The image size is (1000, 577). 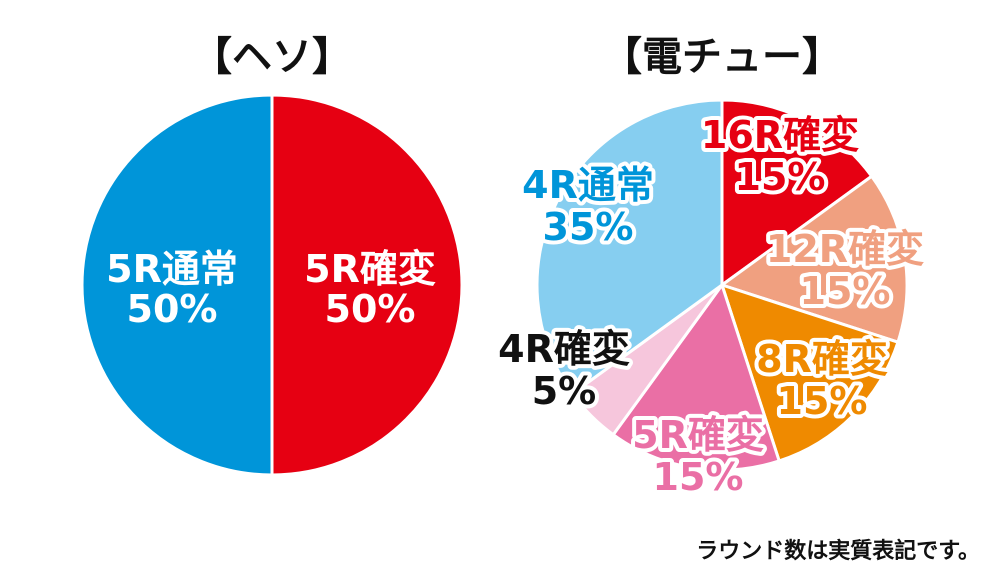 I want to click on slice-value-label: 35%, so click(x=588, y=227).